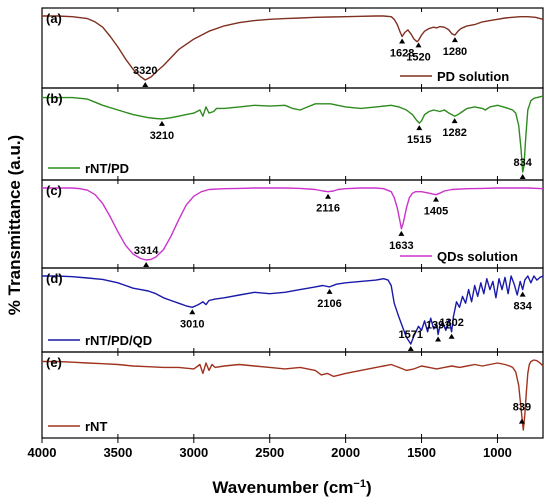 This screenshot has height=500, width=550. Describe the element at coordinates (107, 168) in the screenshot. I see `legend-label: rNT/PD` at that location.